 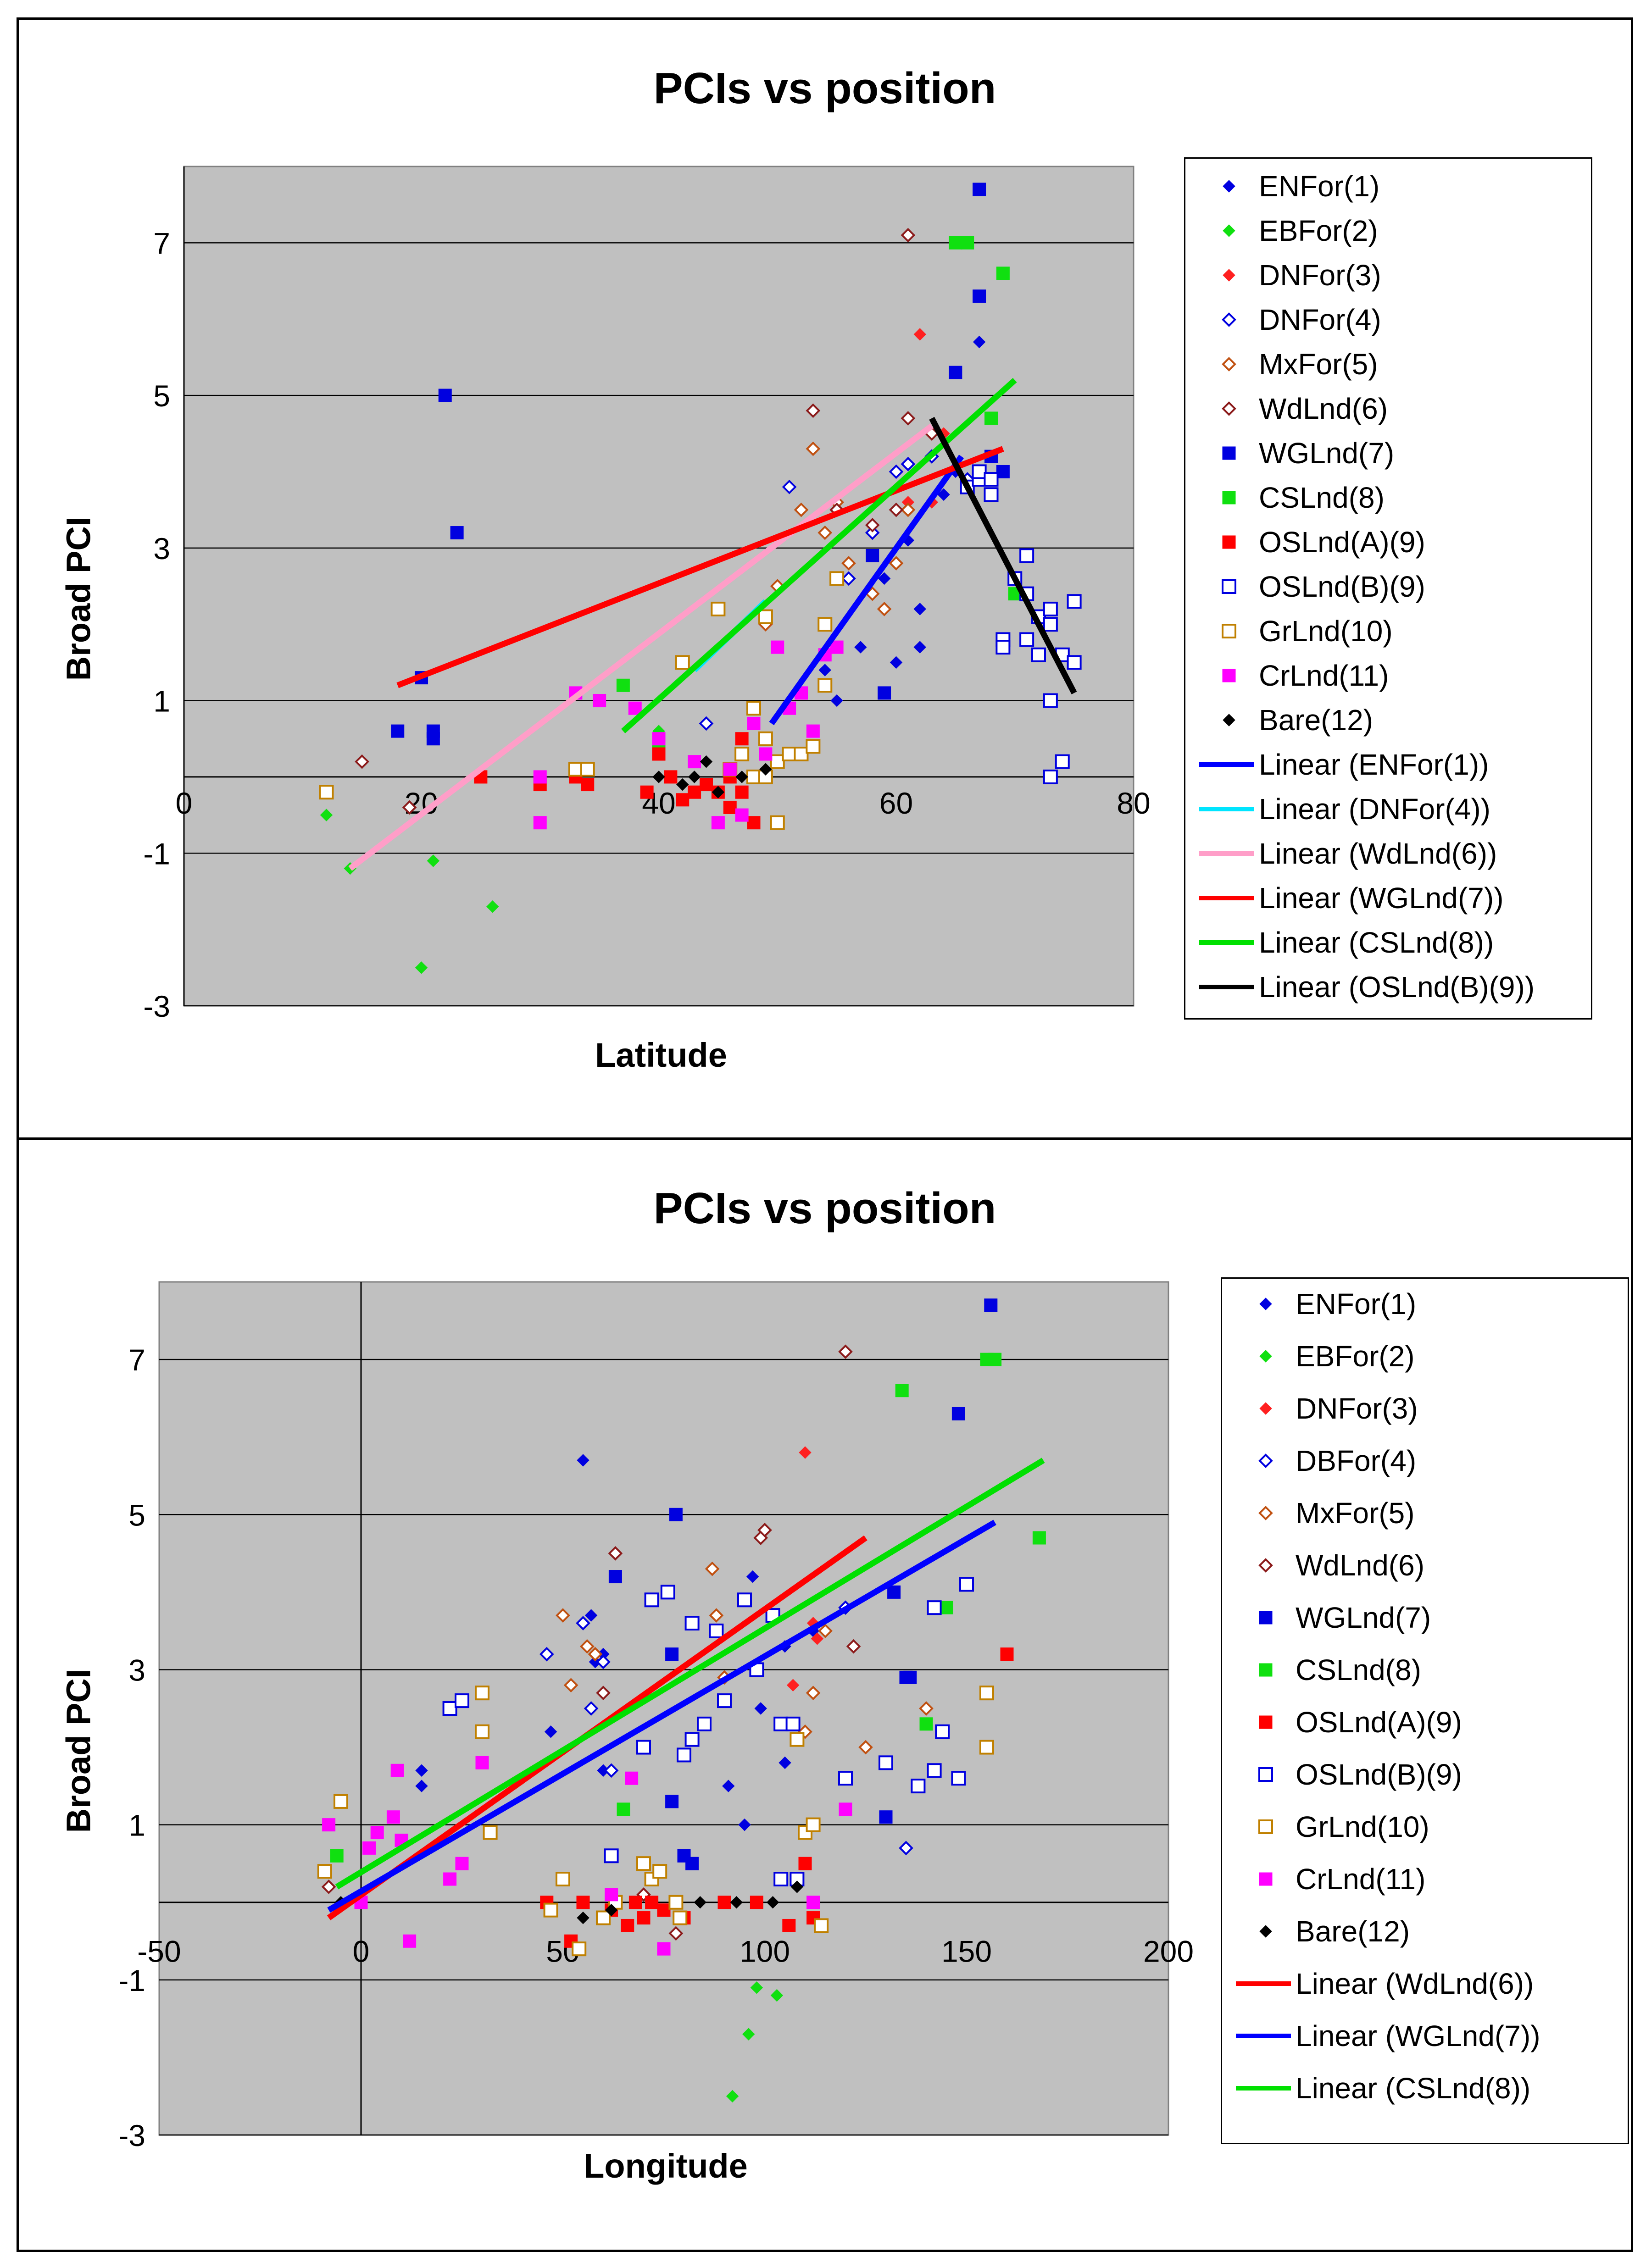 What do you see at coordinates (1321, 1670) in the screenshot?
I see `legend-entry: CSLnd(8)` at bounding box center [1321, 1670].